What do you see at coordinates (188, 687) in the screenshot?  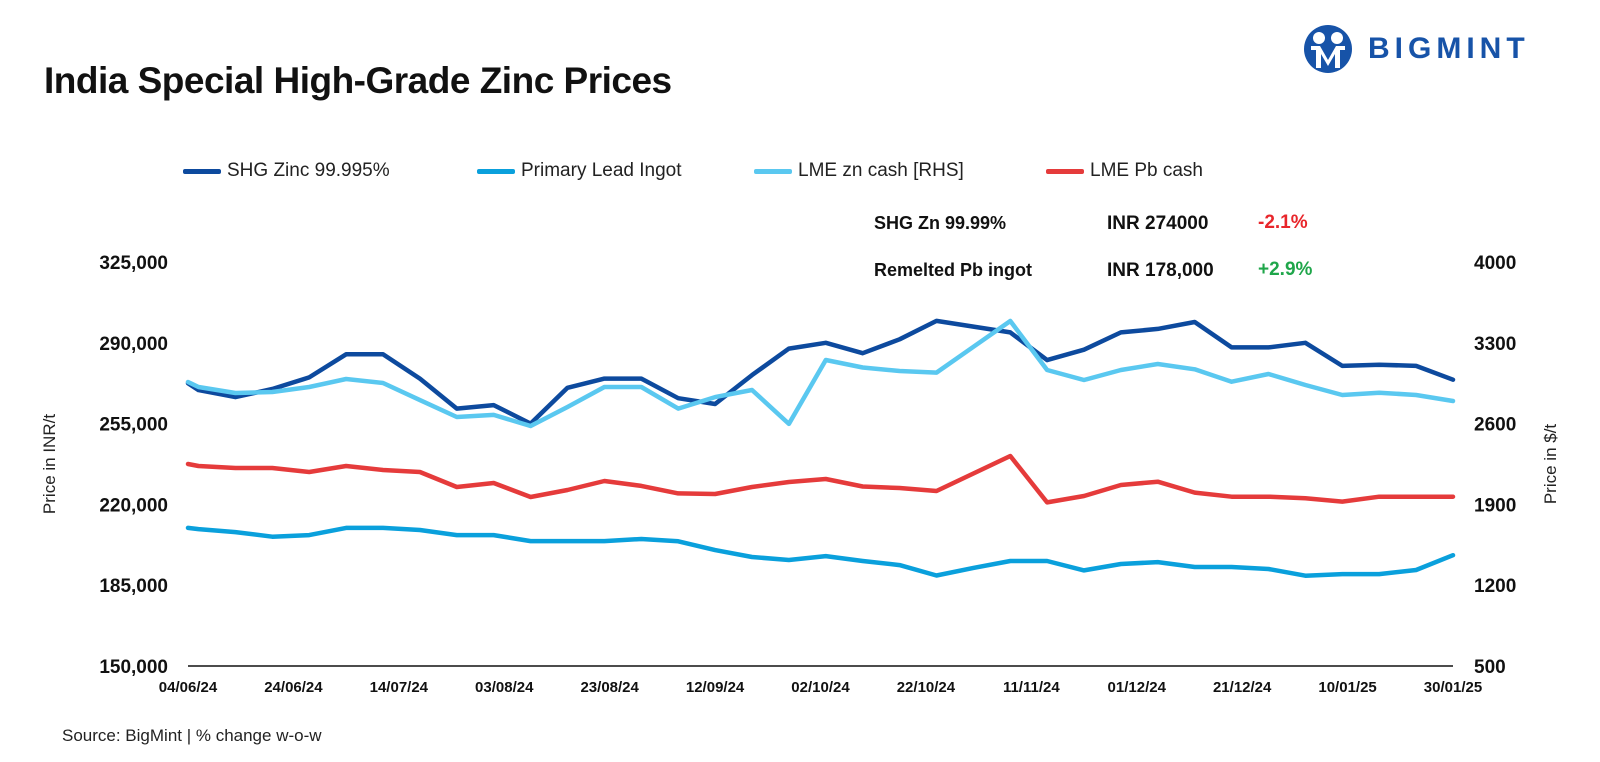 I see `x-tick-label: 04/06/24` at bounding box center [188, 687].